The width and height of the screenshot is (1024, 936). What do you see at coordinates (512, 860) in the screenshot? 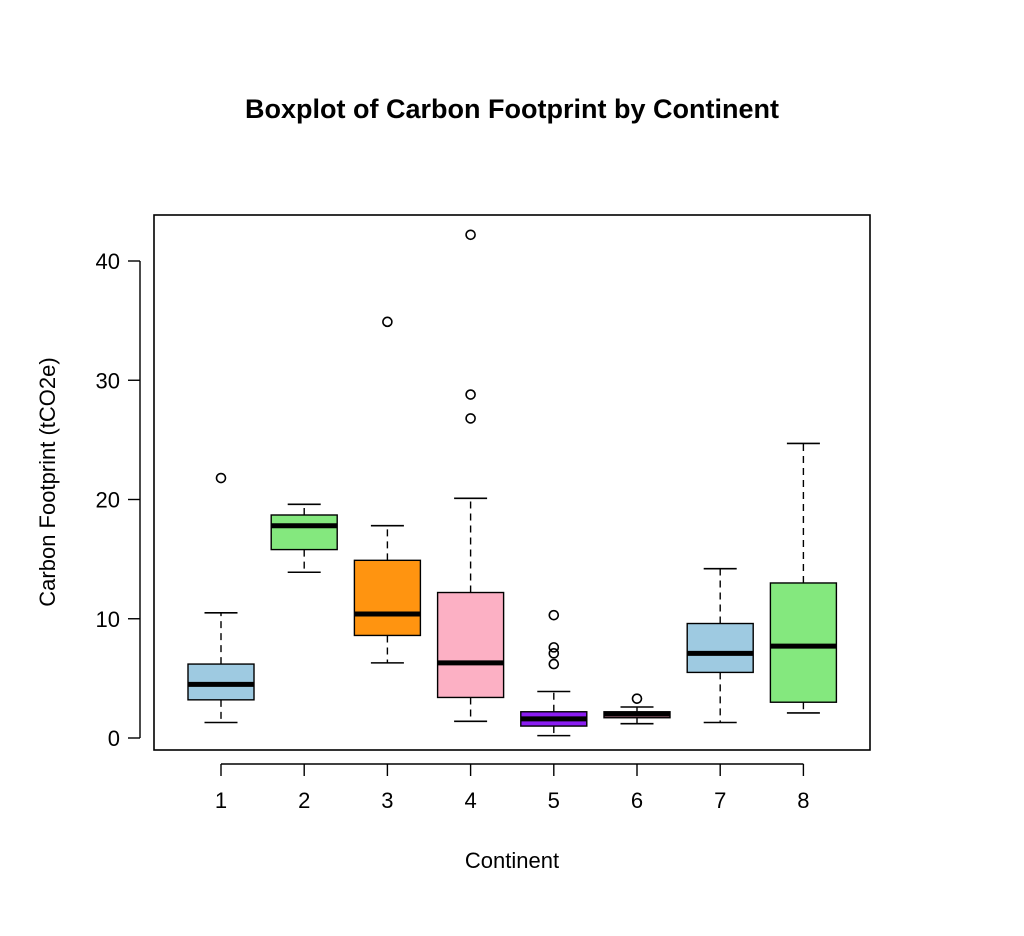
I see `x-axis-label: Continent` at bounding box center [512, 860].